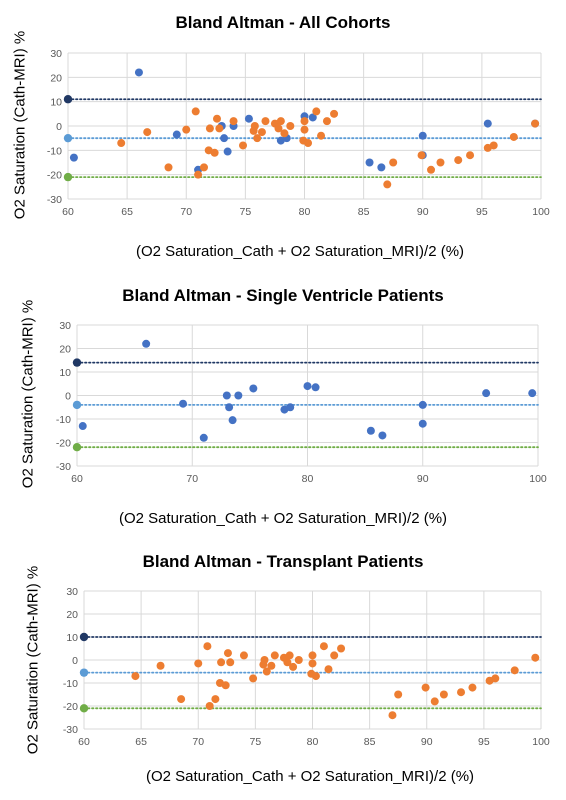 The height and width of the screenshot is (800, 566). I want to click on x-tick-label-all-cohorts: 60, so click(68, 212).